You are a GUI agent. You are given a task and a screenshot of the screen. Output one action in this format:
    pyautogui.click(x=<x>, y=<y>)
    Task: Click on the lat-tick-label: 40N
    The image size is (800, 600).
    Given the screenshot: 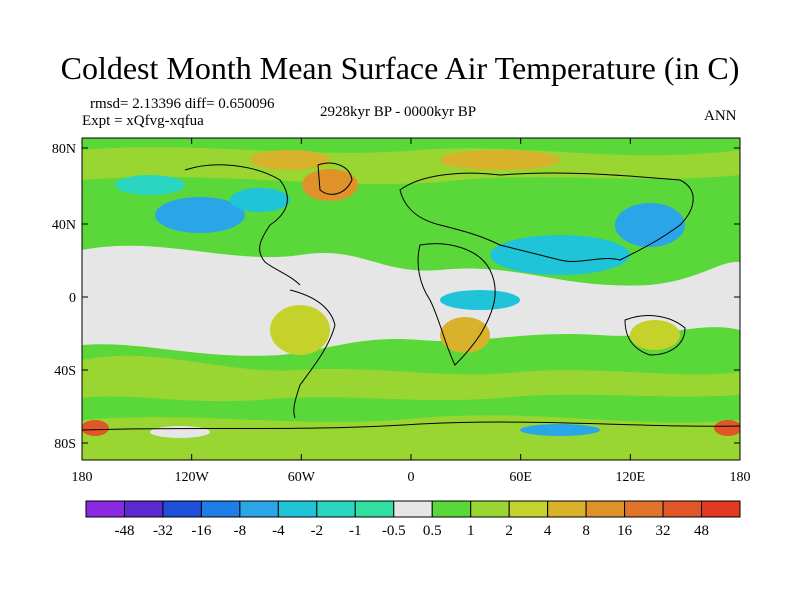 What is the action you would take?
    pyautogui.click(x=64, y=225)
    